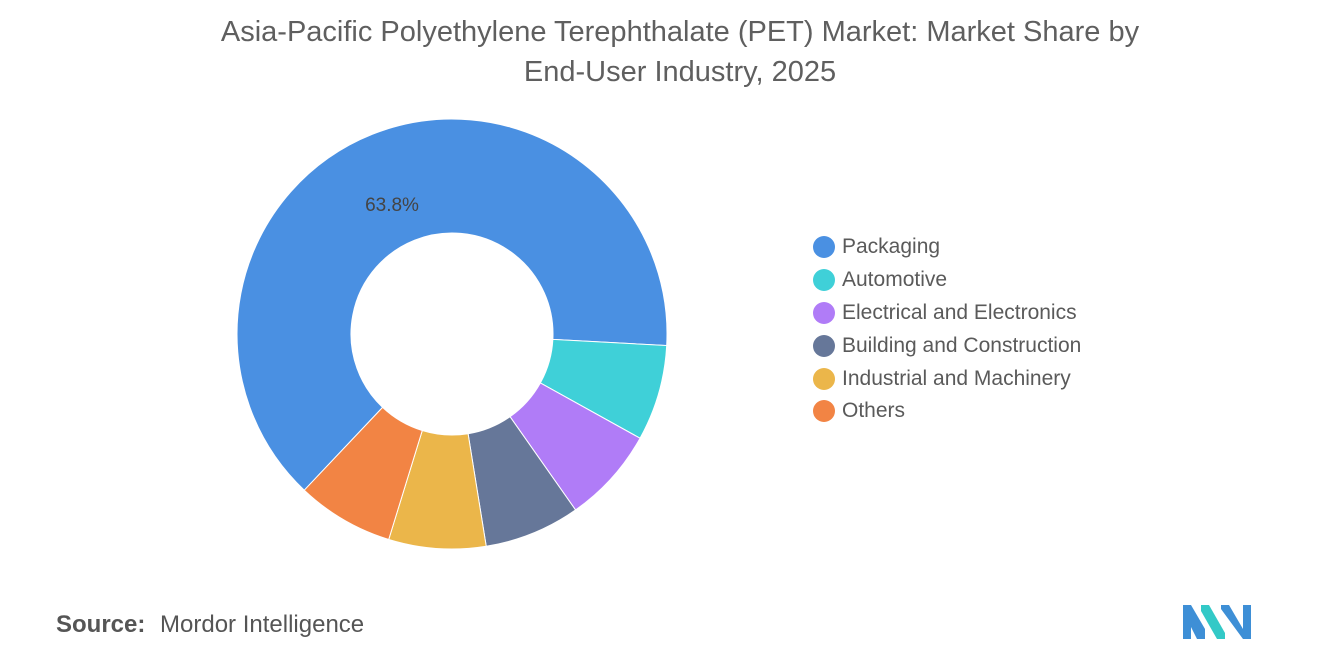  Describe the element at coordinates (947, 247) in the screenshot. I see `legend-item-packaging: Packaging` at that location.